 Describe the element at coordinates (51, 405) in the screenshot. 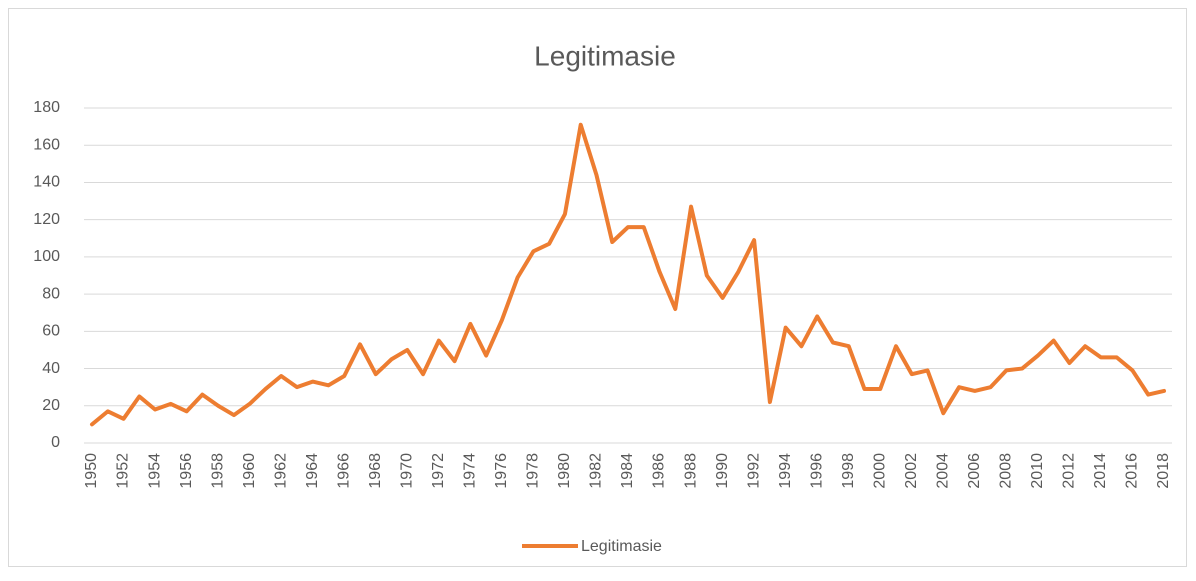

I see `y-tick-label: 20` at that location.